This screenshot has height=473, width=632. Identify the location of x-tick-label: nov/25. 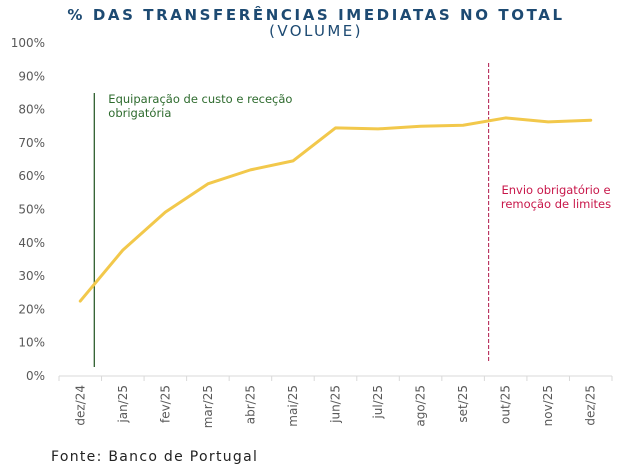
(548, 405).